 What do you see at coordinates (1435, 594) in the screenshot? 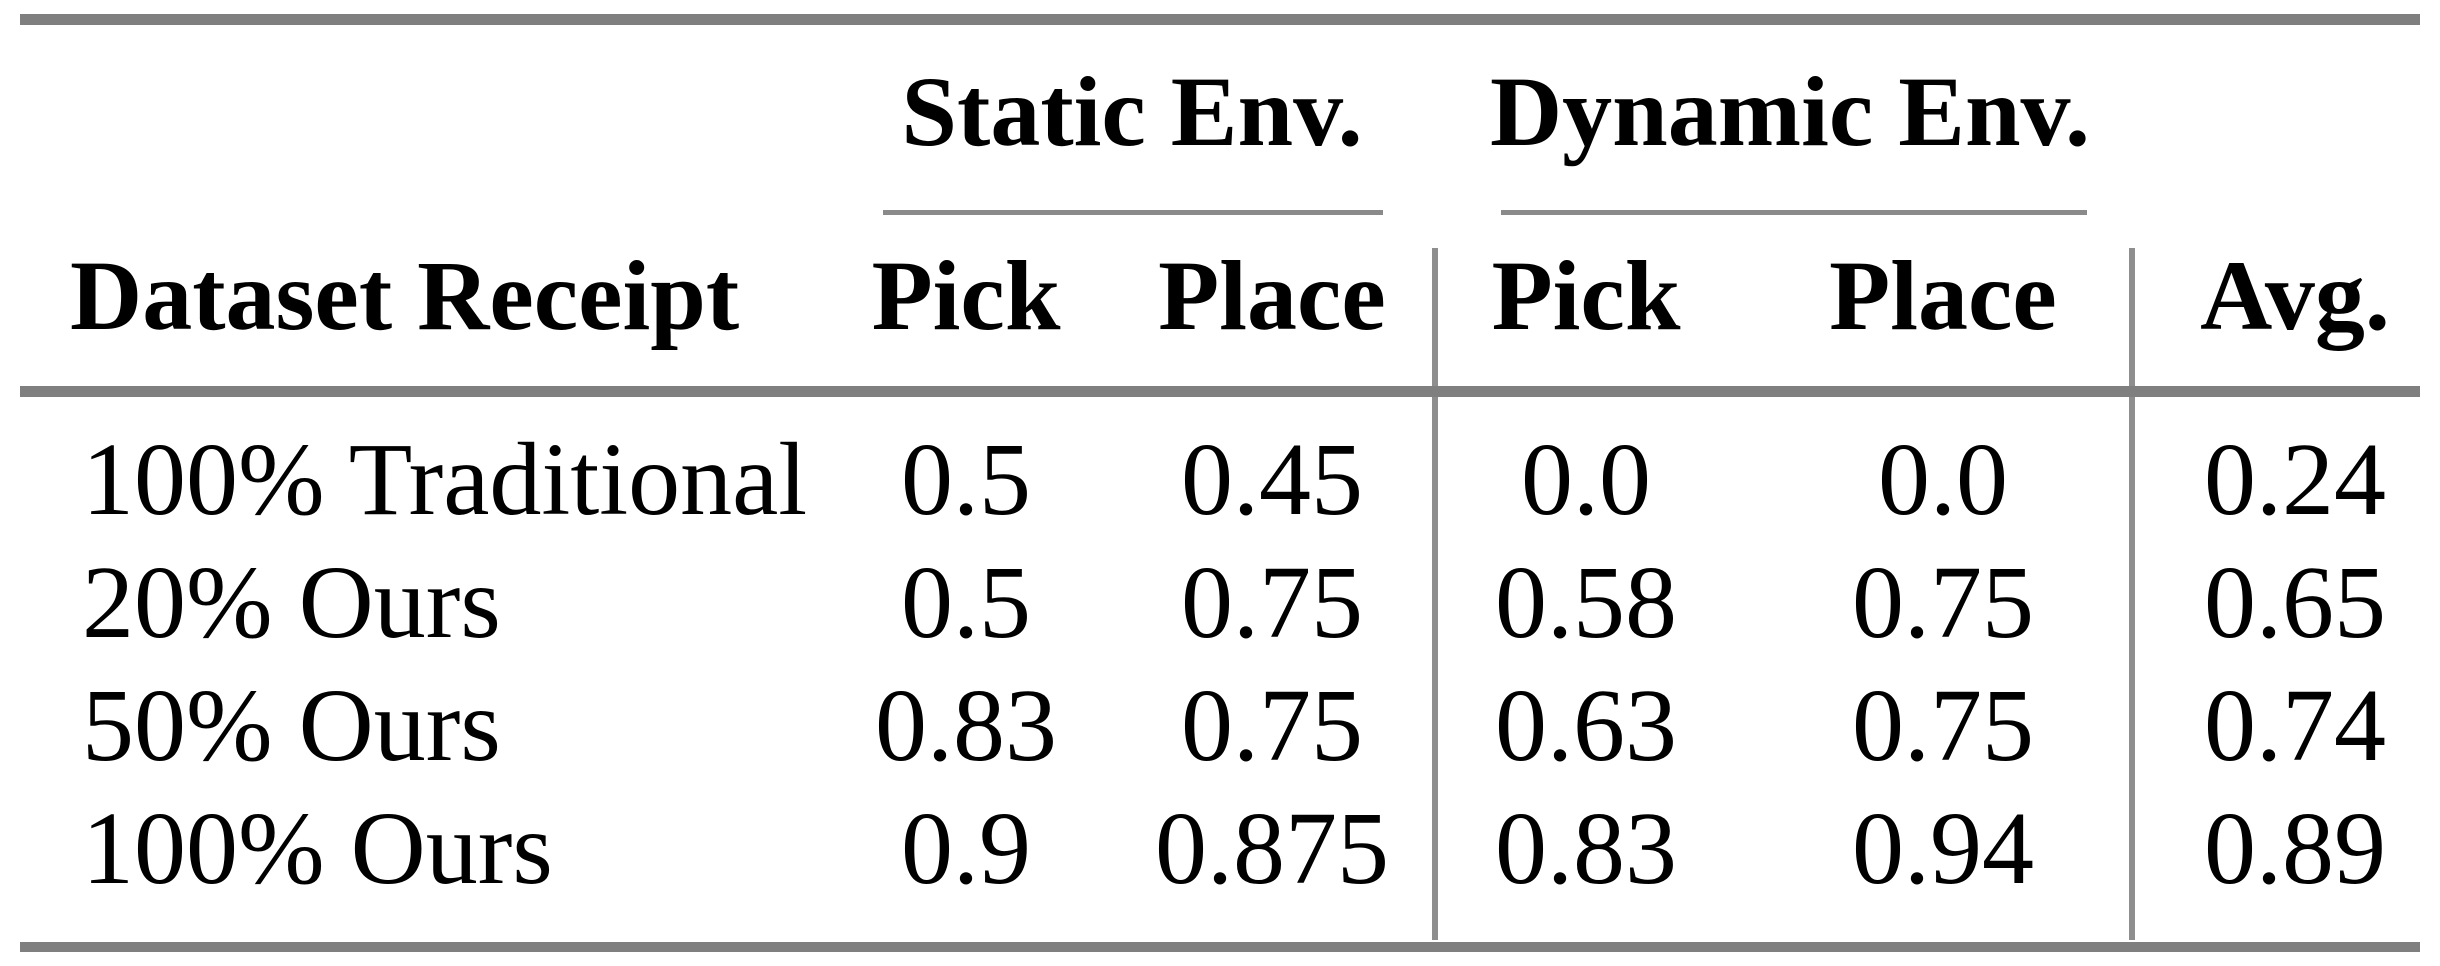
I see `separator-static-dynamic` at bounding box center [1435, 594].